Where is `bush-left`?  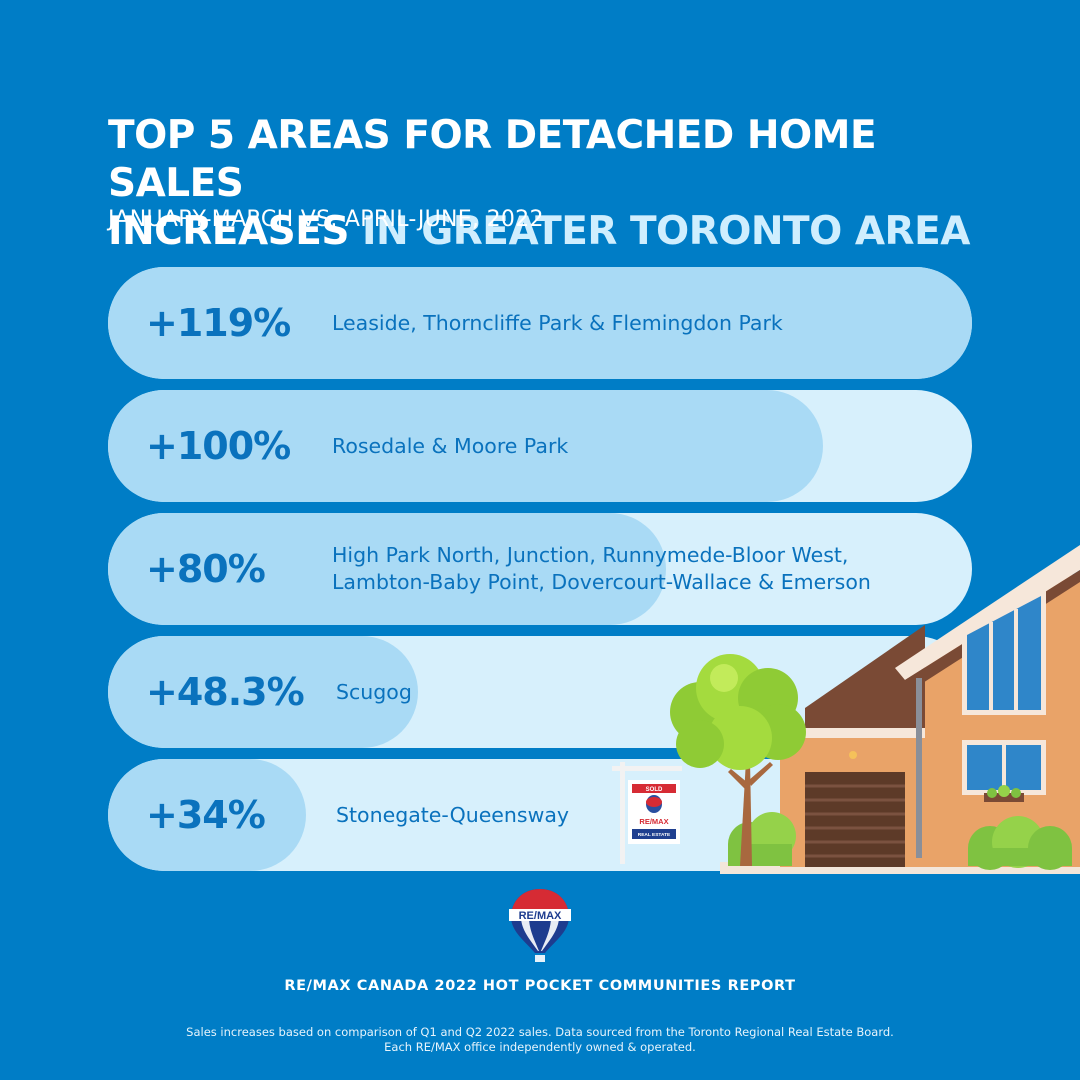 bush-left is located at coordinates (762, 839).